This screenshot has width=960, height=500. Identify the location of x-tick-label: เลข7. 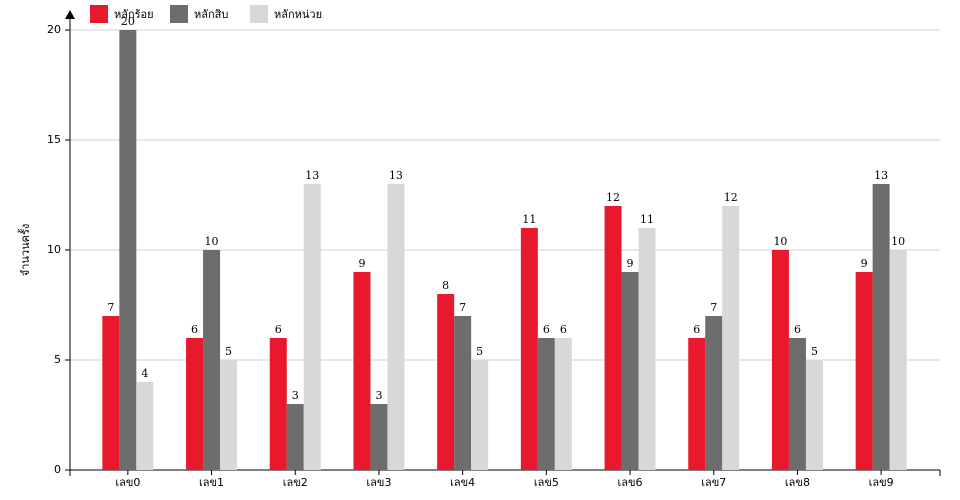
(713, 482).